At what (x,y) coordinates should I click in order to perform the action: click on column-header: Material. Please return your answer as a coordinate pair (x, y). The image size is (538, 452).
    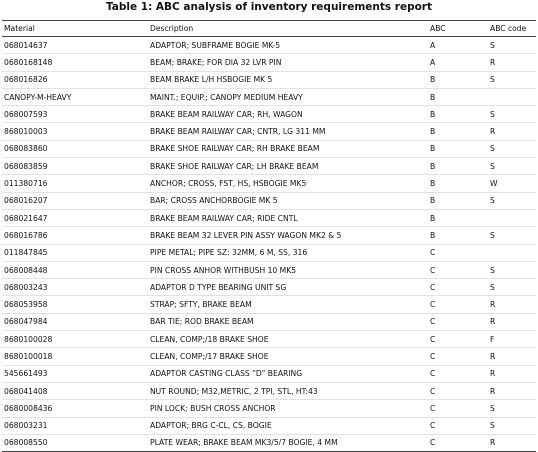
    Looking at the image, I should click on (75, 28).